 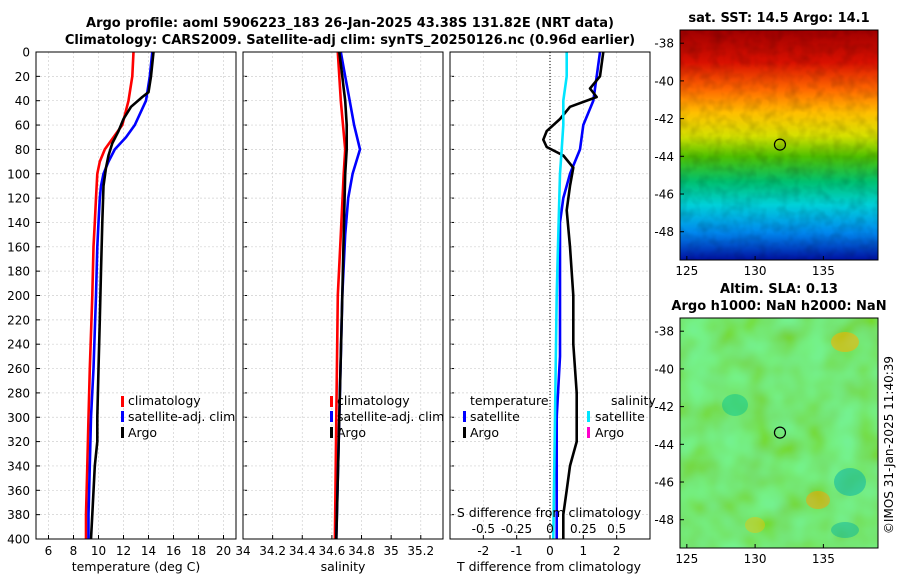 What do you see at coordinates (779, 289) in the screenshot?
I see `sla-map-title: Altim. SLA: 0.13` at bounding box center [779, 289].